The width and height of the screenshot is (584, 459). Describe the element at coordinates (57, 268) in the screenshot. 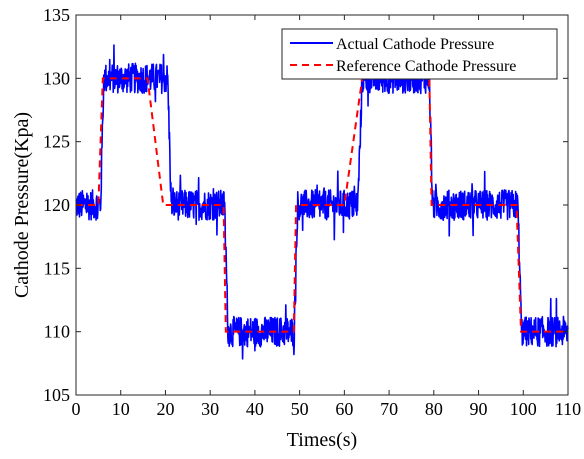

I see `y-tick-label: 115` at that location.